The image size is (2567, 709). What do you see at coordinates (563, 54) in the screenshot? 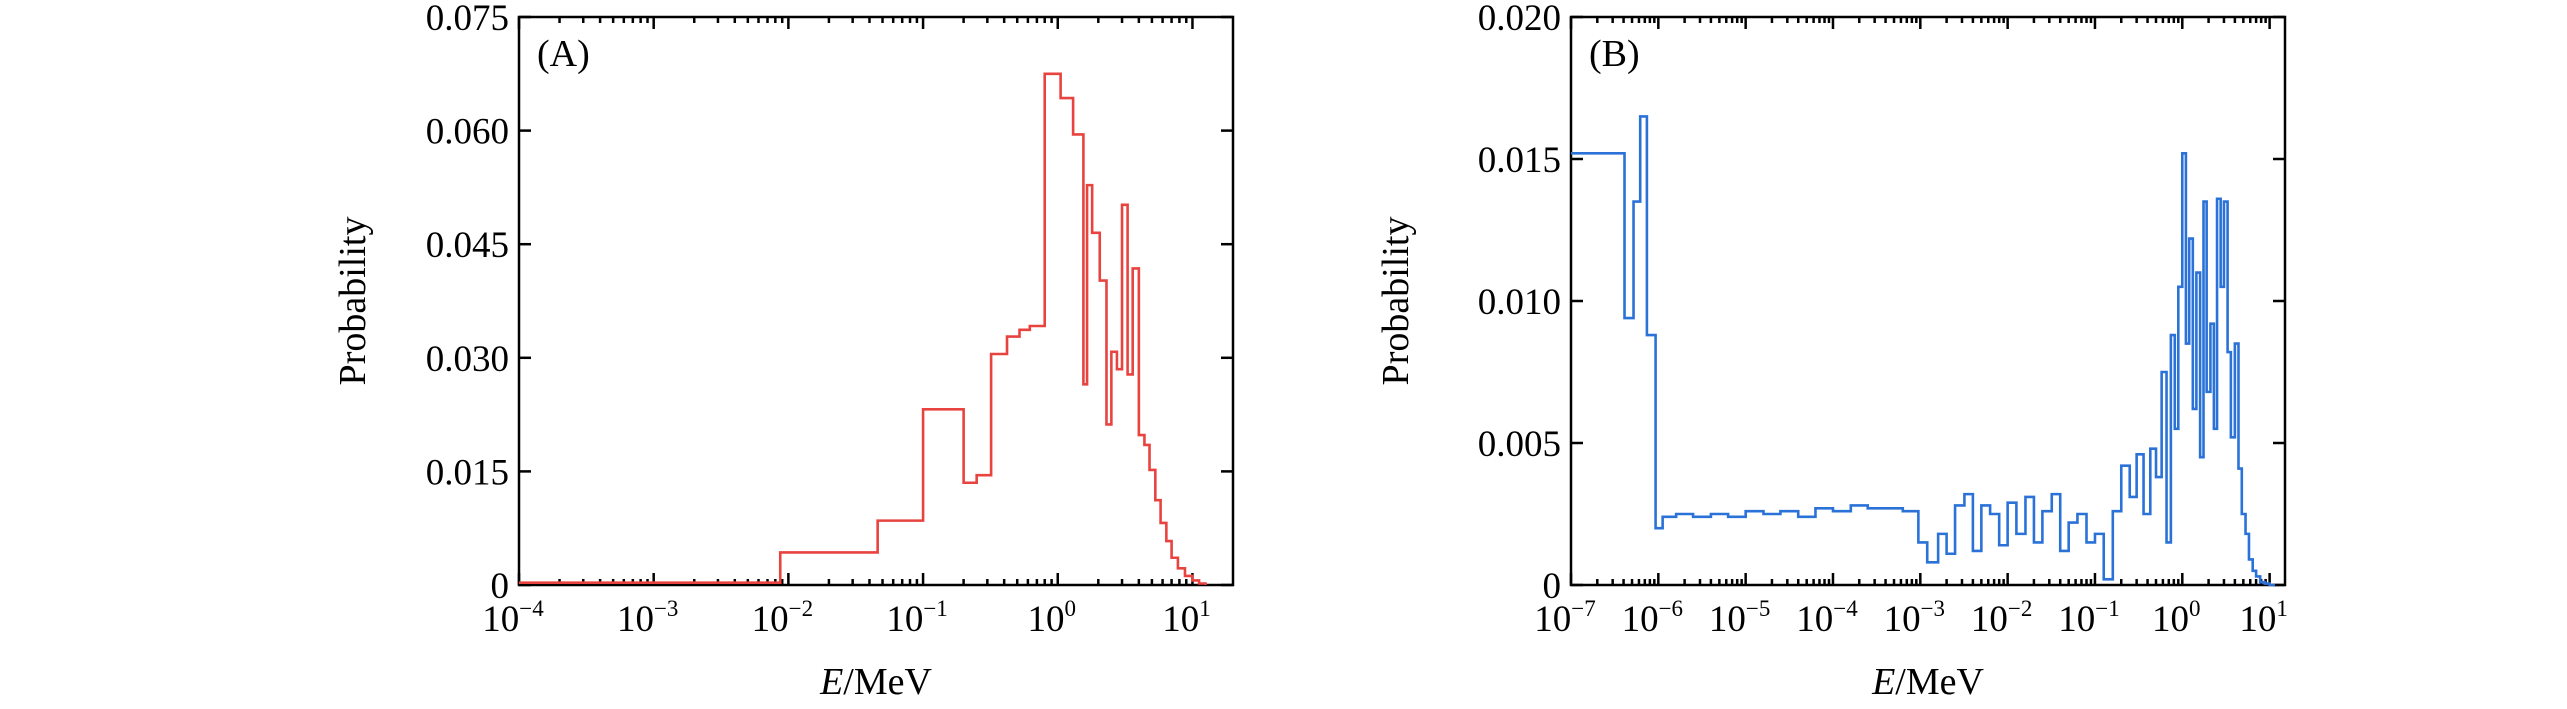
I see `panel-a-label: (A)` at bounding box center [563, 54].